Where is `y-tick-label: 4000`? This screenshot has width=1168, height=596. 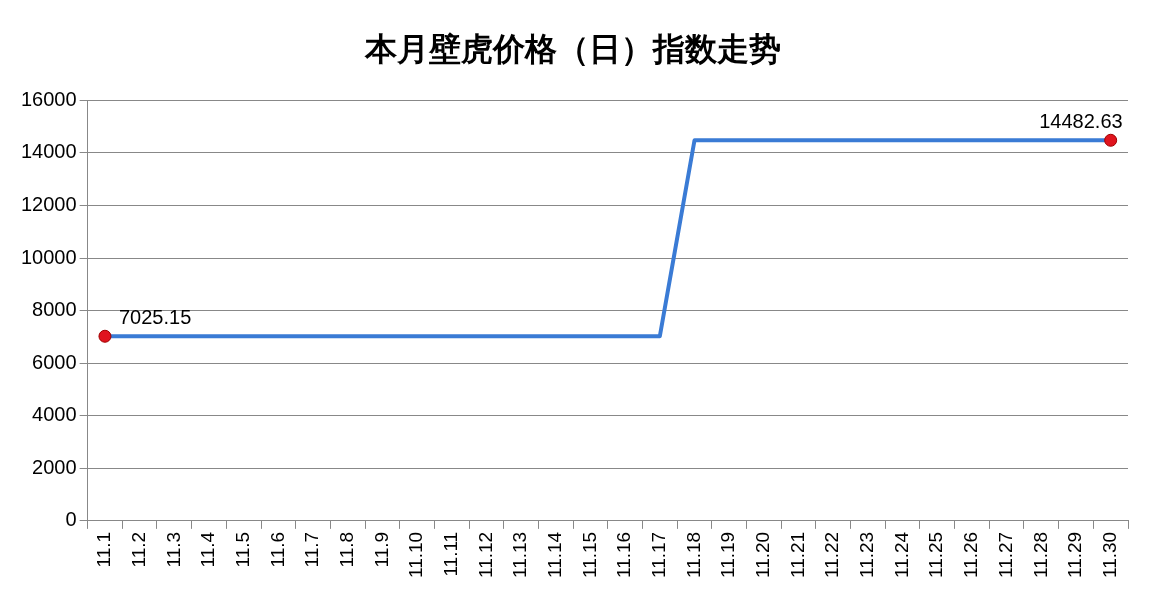 y-tick-label: 4000 is located at coordinates (54, 414).